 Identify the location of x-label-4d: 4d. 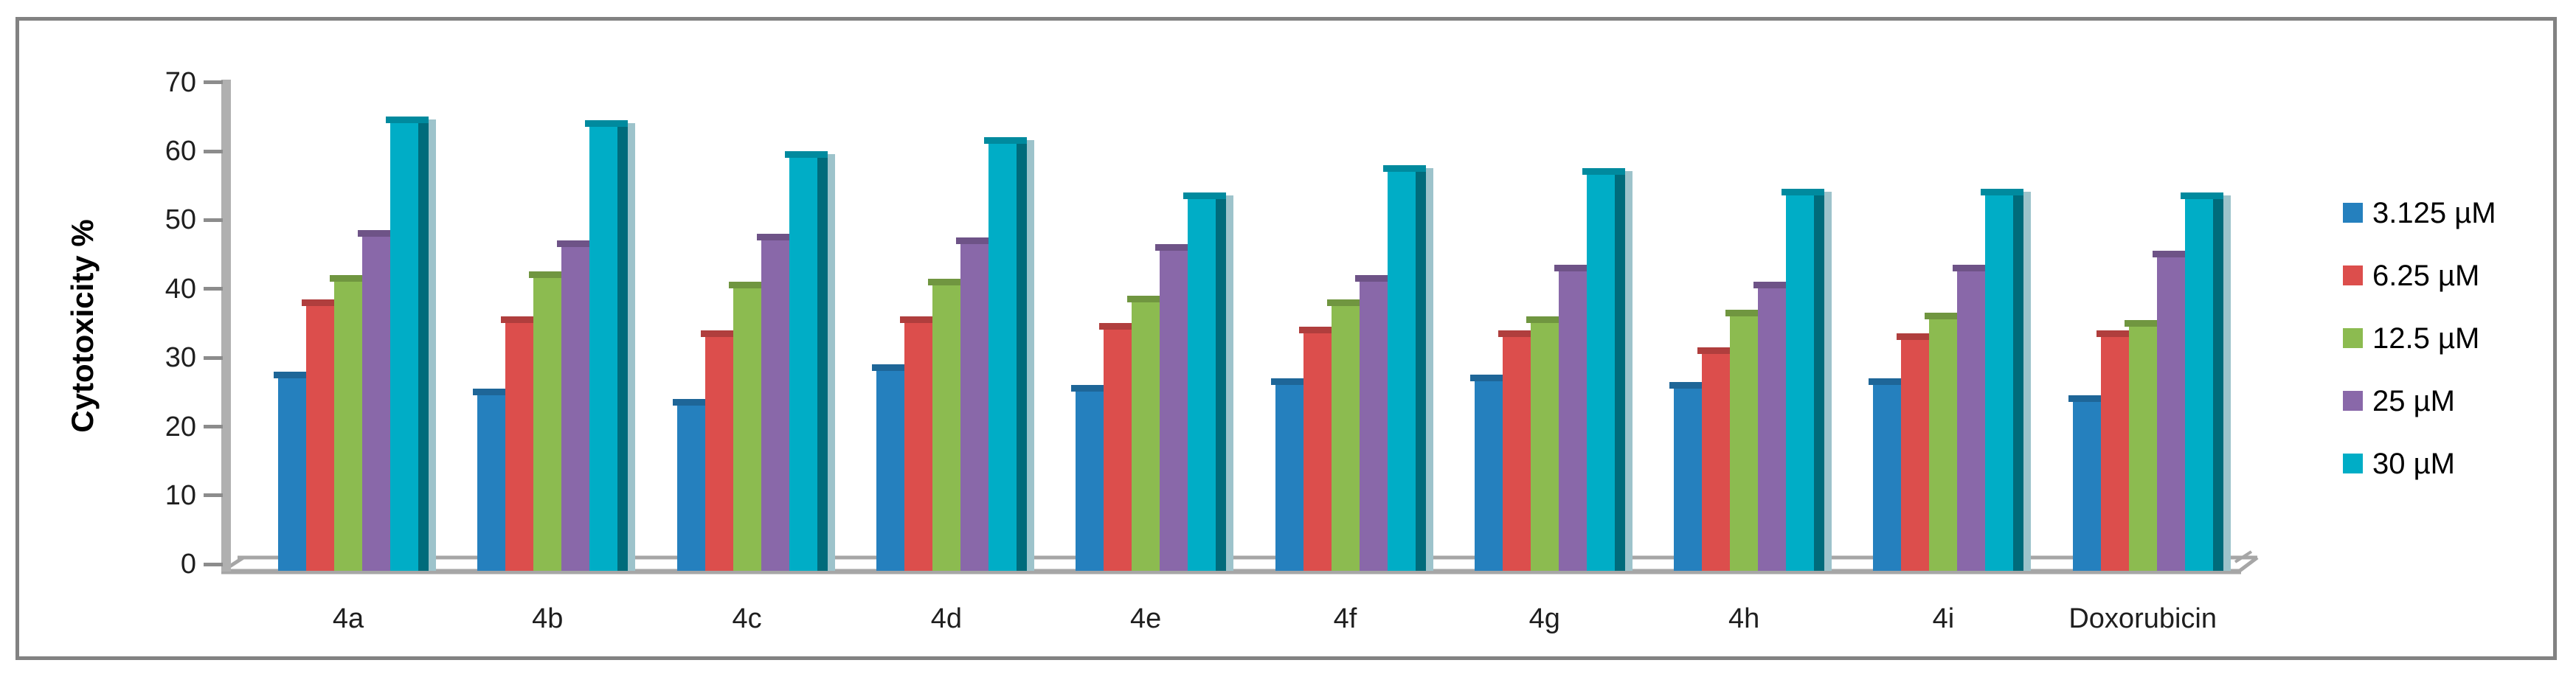
(947, 618).